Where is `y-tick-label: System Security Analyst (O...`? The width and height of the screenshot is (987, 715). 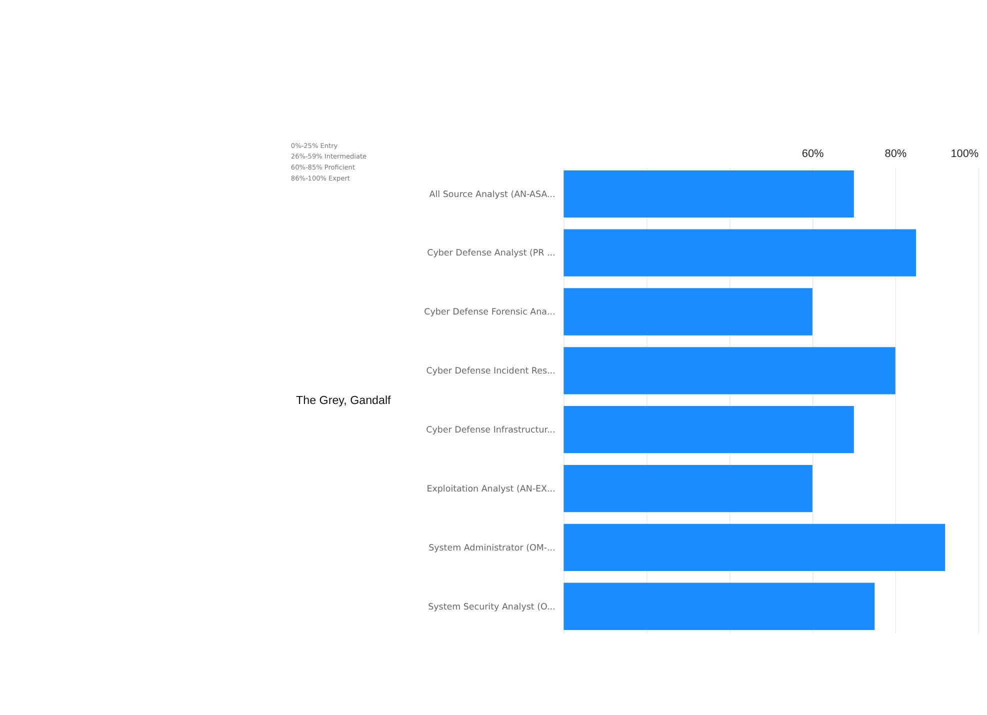 y-tick-label: System Security Analyst (O... is located at coordinates (492, 607).